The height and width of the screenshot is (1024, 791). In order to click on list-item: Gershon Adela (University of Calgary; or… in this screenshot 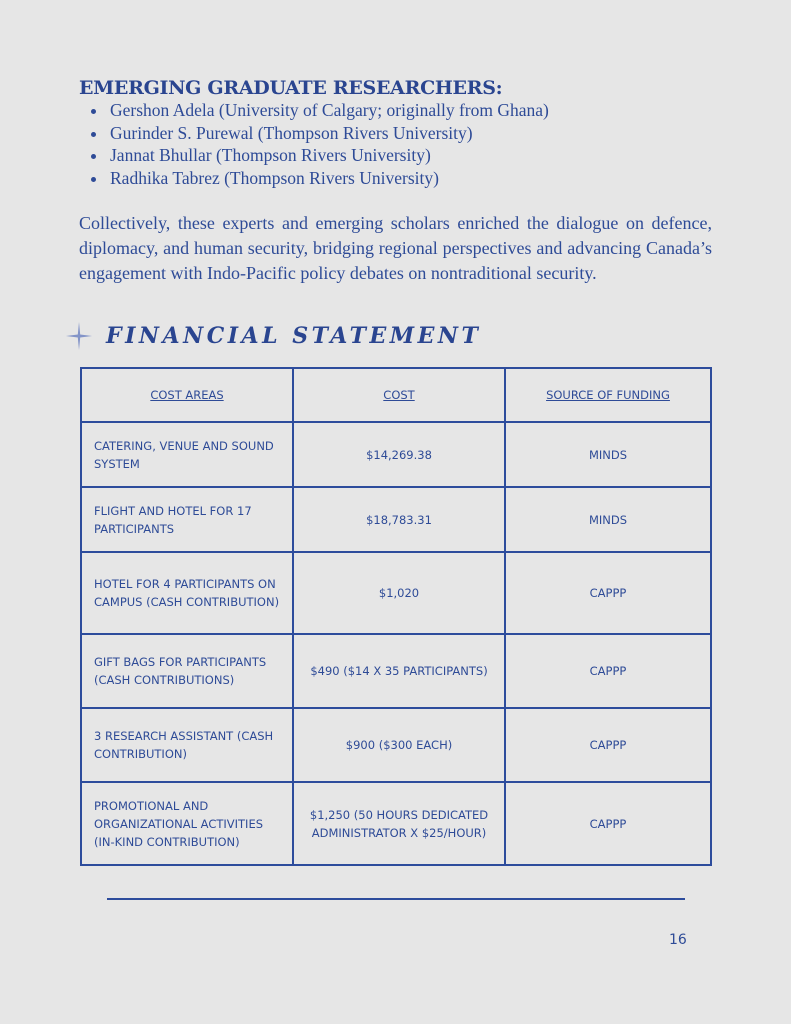, I will do `click(328, 110)`.